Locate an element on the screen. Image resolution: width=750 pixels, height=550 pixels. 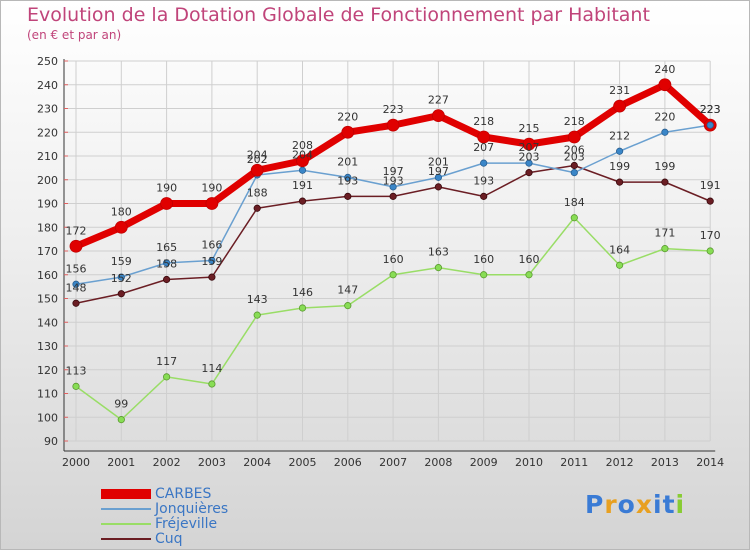
data-label-frjeville: 117 is located at coordinates (166, 361).